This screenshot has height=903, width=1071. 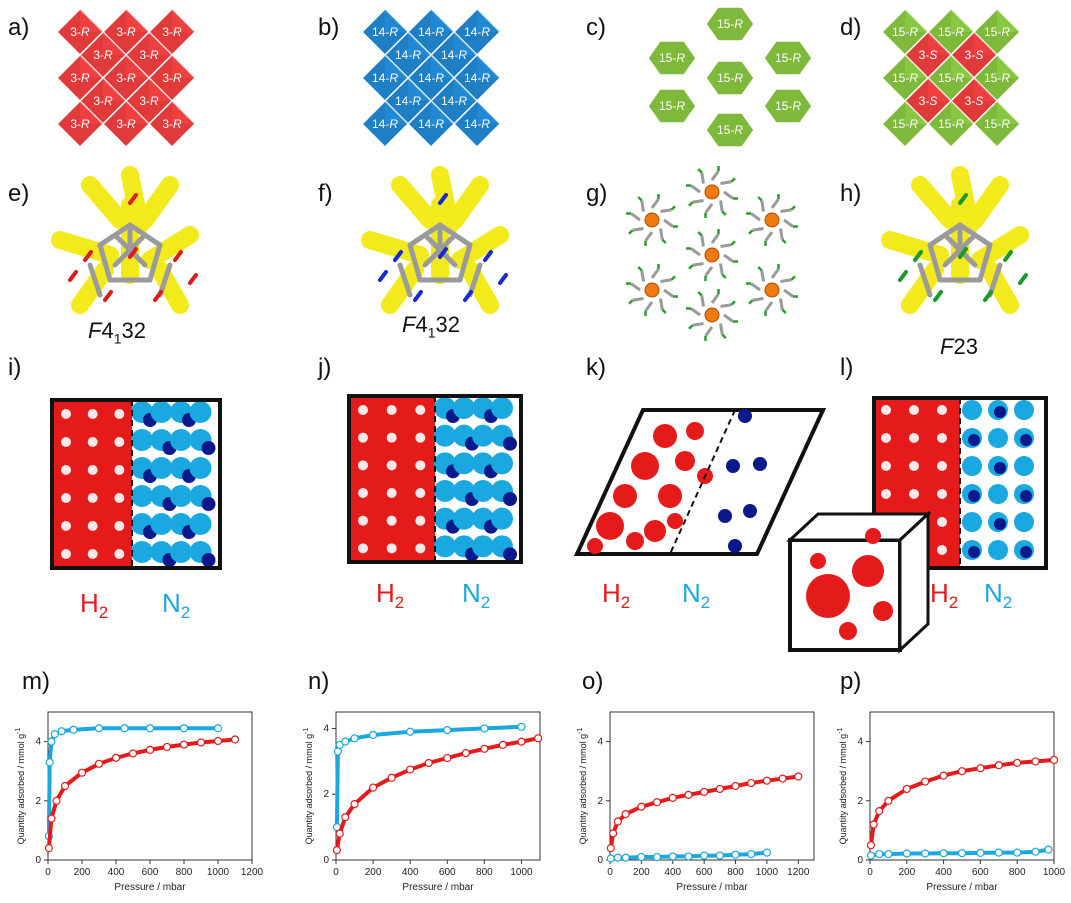 I want to click on label-g: g), so click(x=597, y=193).